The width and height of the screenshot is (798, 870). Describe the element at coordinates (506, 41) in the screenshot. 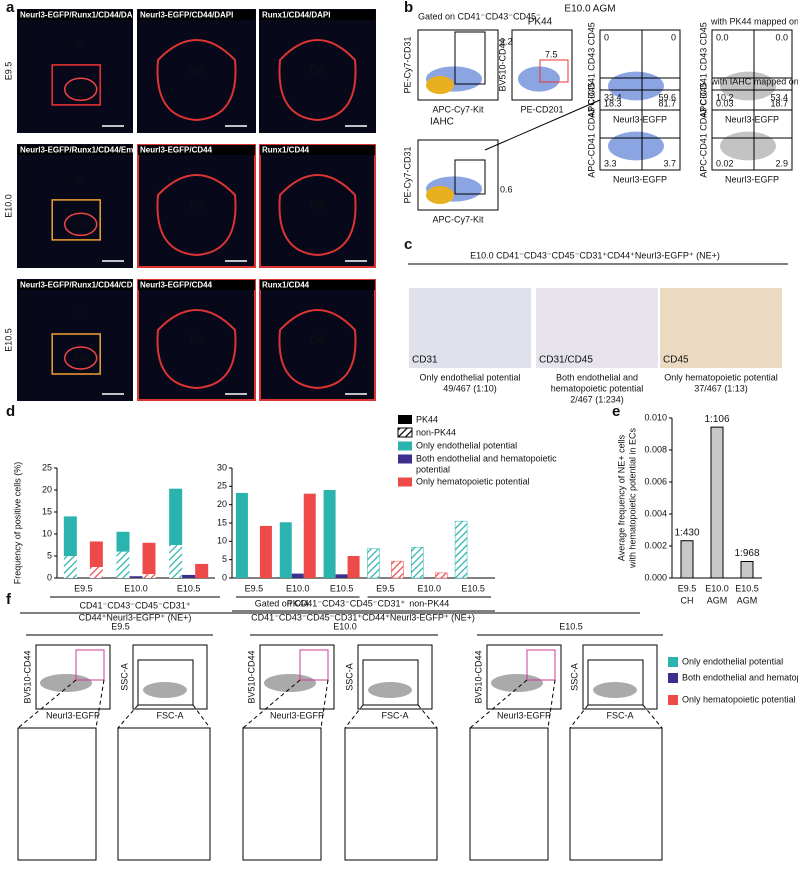

I see `gate-value: 2.2` at that location.